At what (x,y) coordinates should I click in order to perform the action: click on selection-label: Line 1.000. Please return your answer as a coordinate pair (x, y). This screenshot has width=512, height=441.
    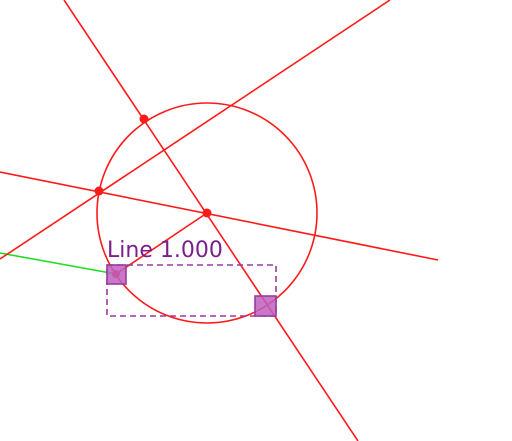
    Looking at the image, I should click on (165, 250).